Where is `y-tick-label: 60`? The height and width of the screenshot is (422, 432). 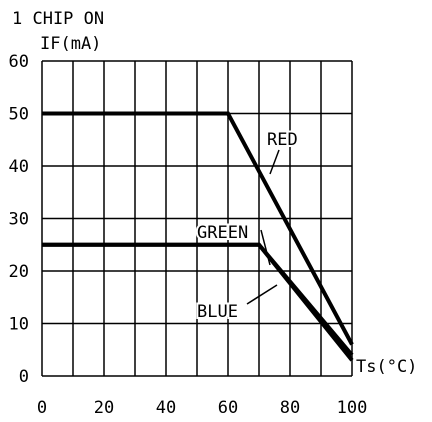 y-tick-label: 60 is located at coordinates (19, 62).